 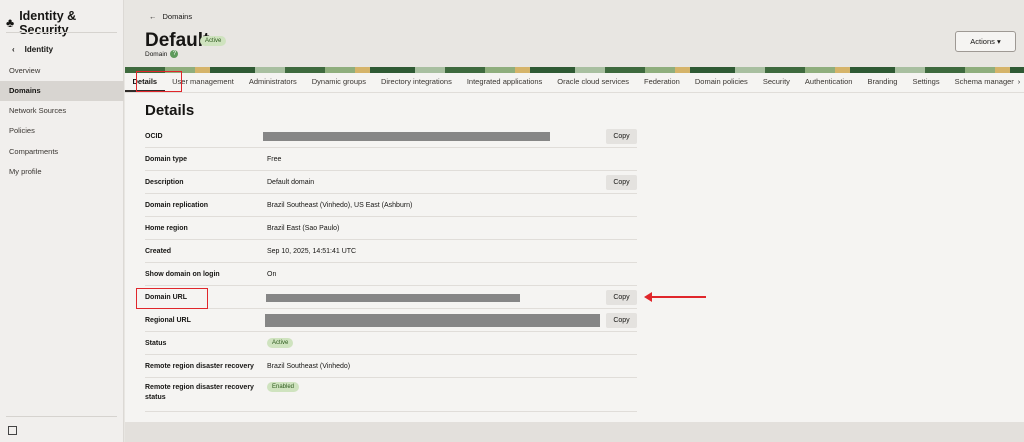 I want to click on tab-authentication: Authentication, so click(x=828, y=81).